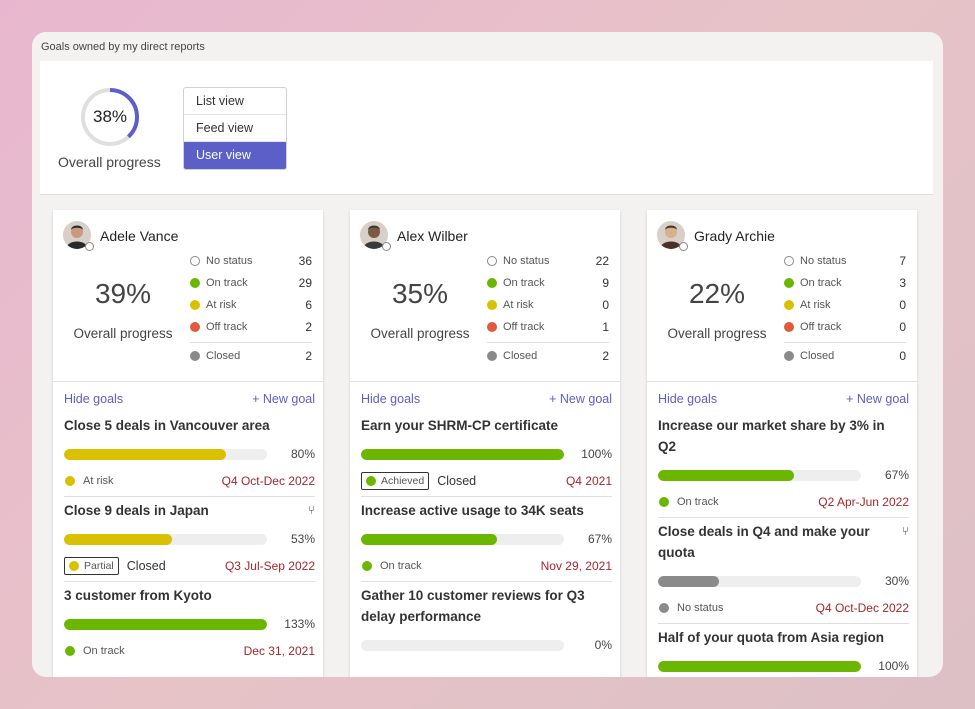 This screenshot has width=975, height=709. Describe the element at coordinates (251, 283) in the screenshot. I see `stat-on-track: On track 29` at that location.